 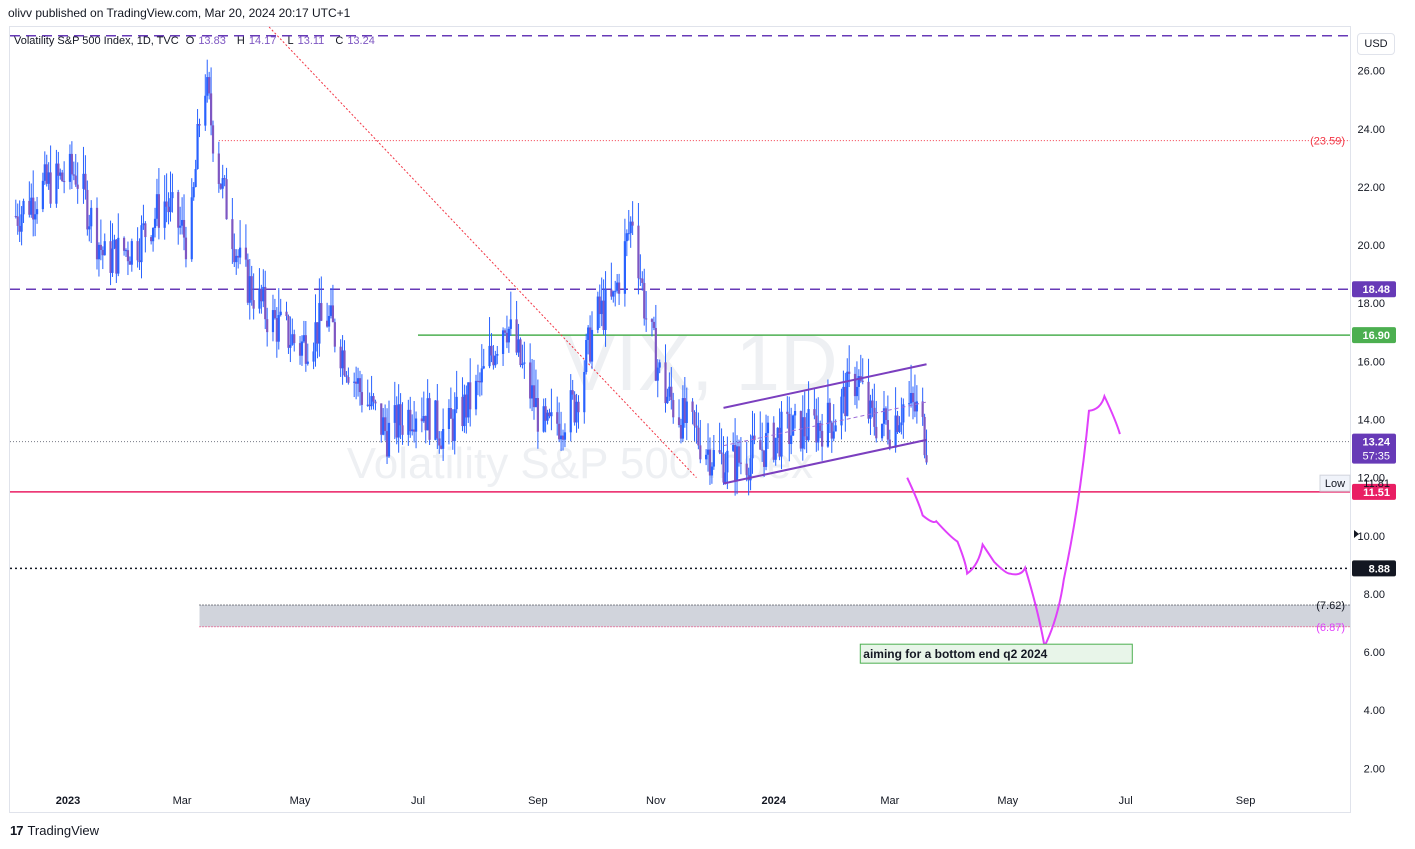 What do you see at coordinates (17, 830) in the screenshot?
I see `tradingview-logo-icon: 17` at bounding box center [17, 830].